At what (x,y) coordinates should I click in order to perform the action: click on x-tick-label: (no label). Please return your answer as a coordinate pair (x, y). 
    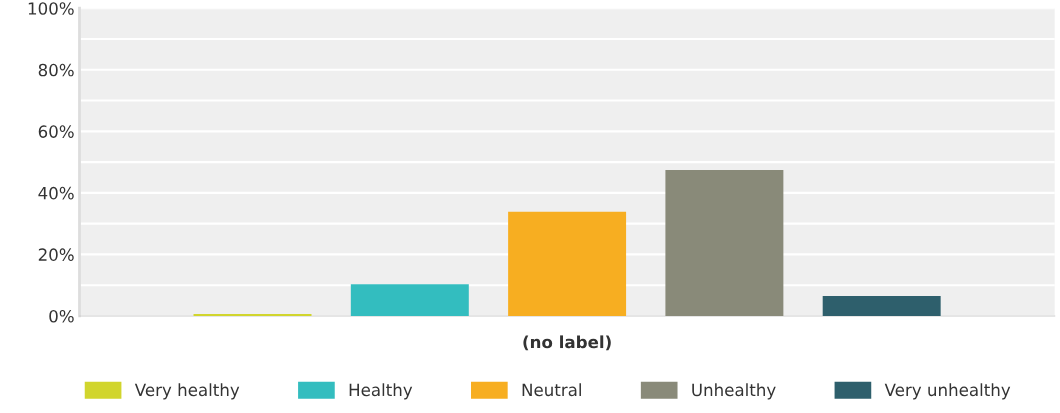
    Looking at the image, I should click on (567, 343).